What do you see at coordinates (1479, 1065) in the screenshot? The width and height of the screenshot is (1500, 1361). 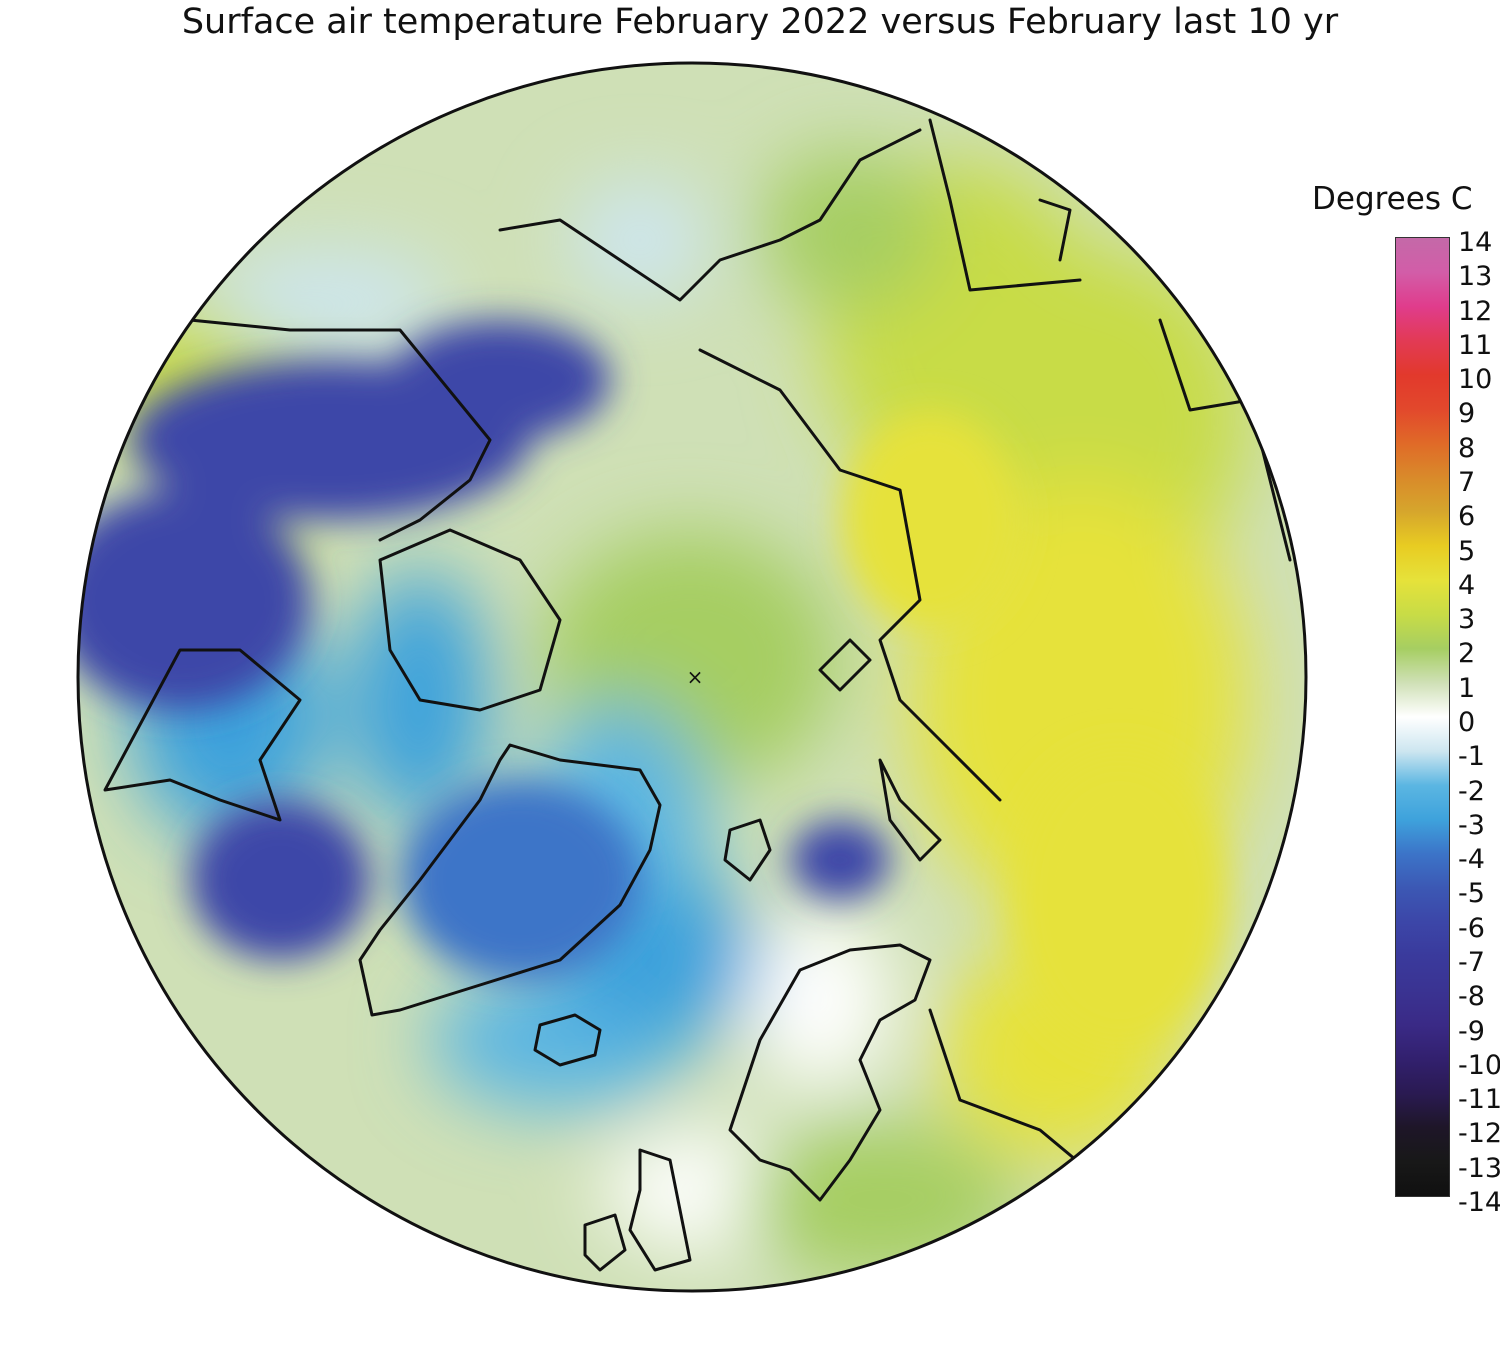 I see `legend-tick: -10` at bounding box center [1479, 1065].